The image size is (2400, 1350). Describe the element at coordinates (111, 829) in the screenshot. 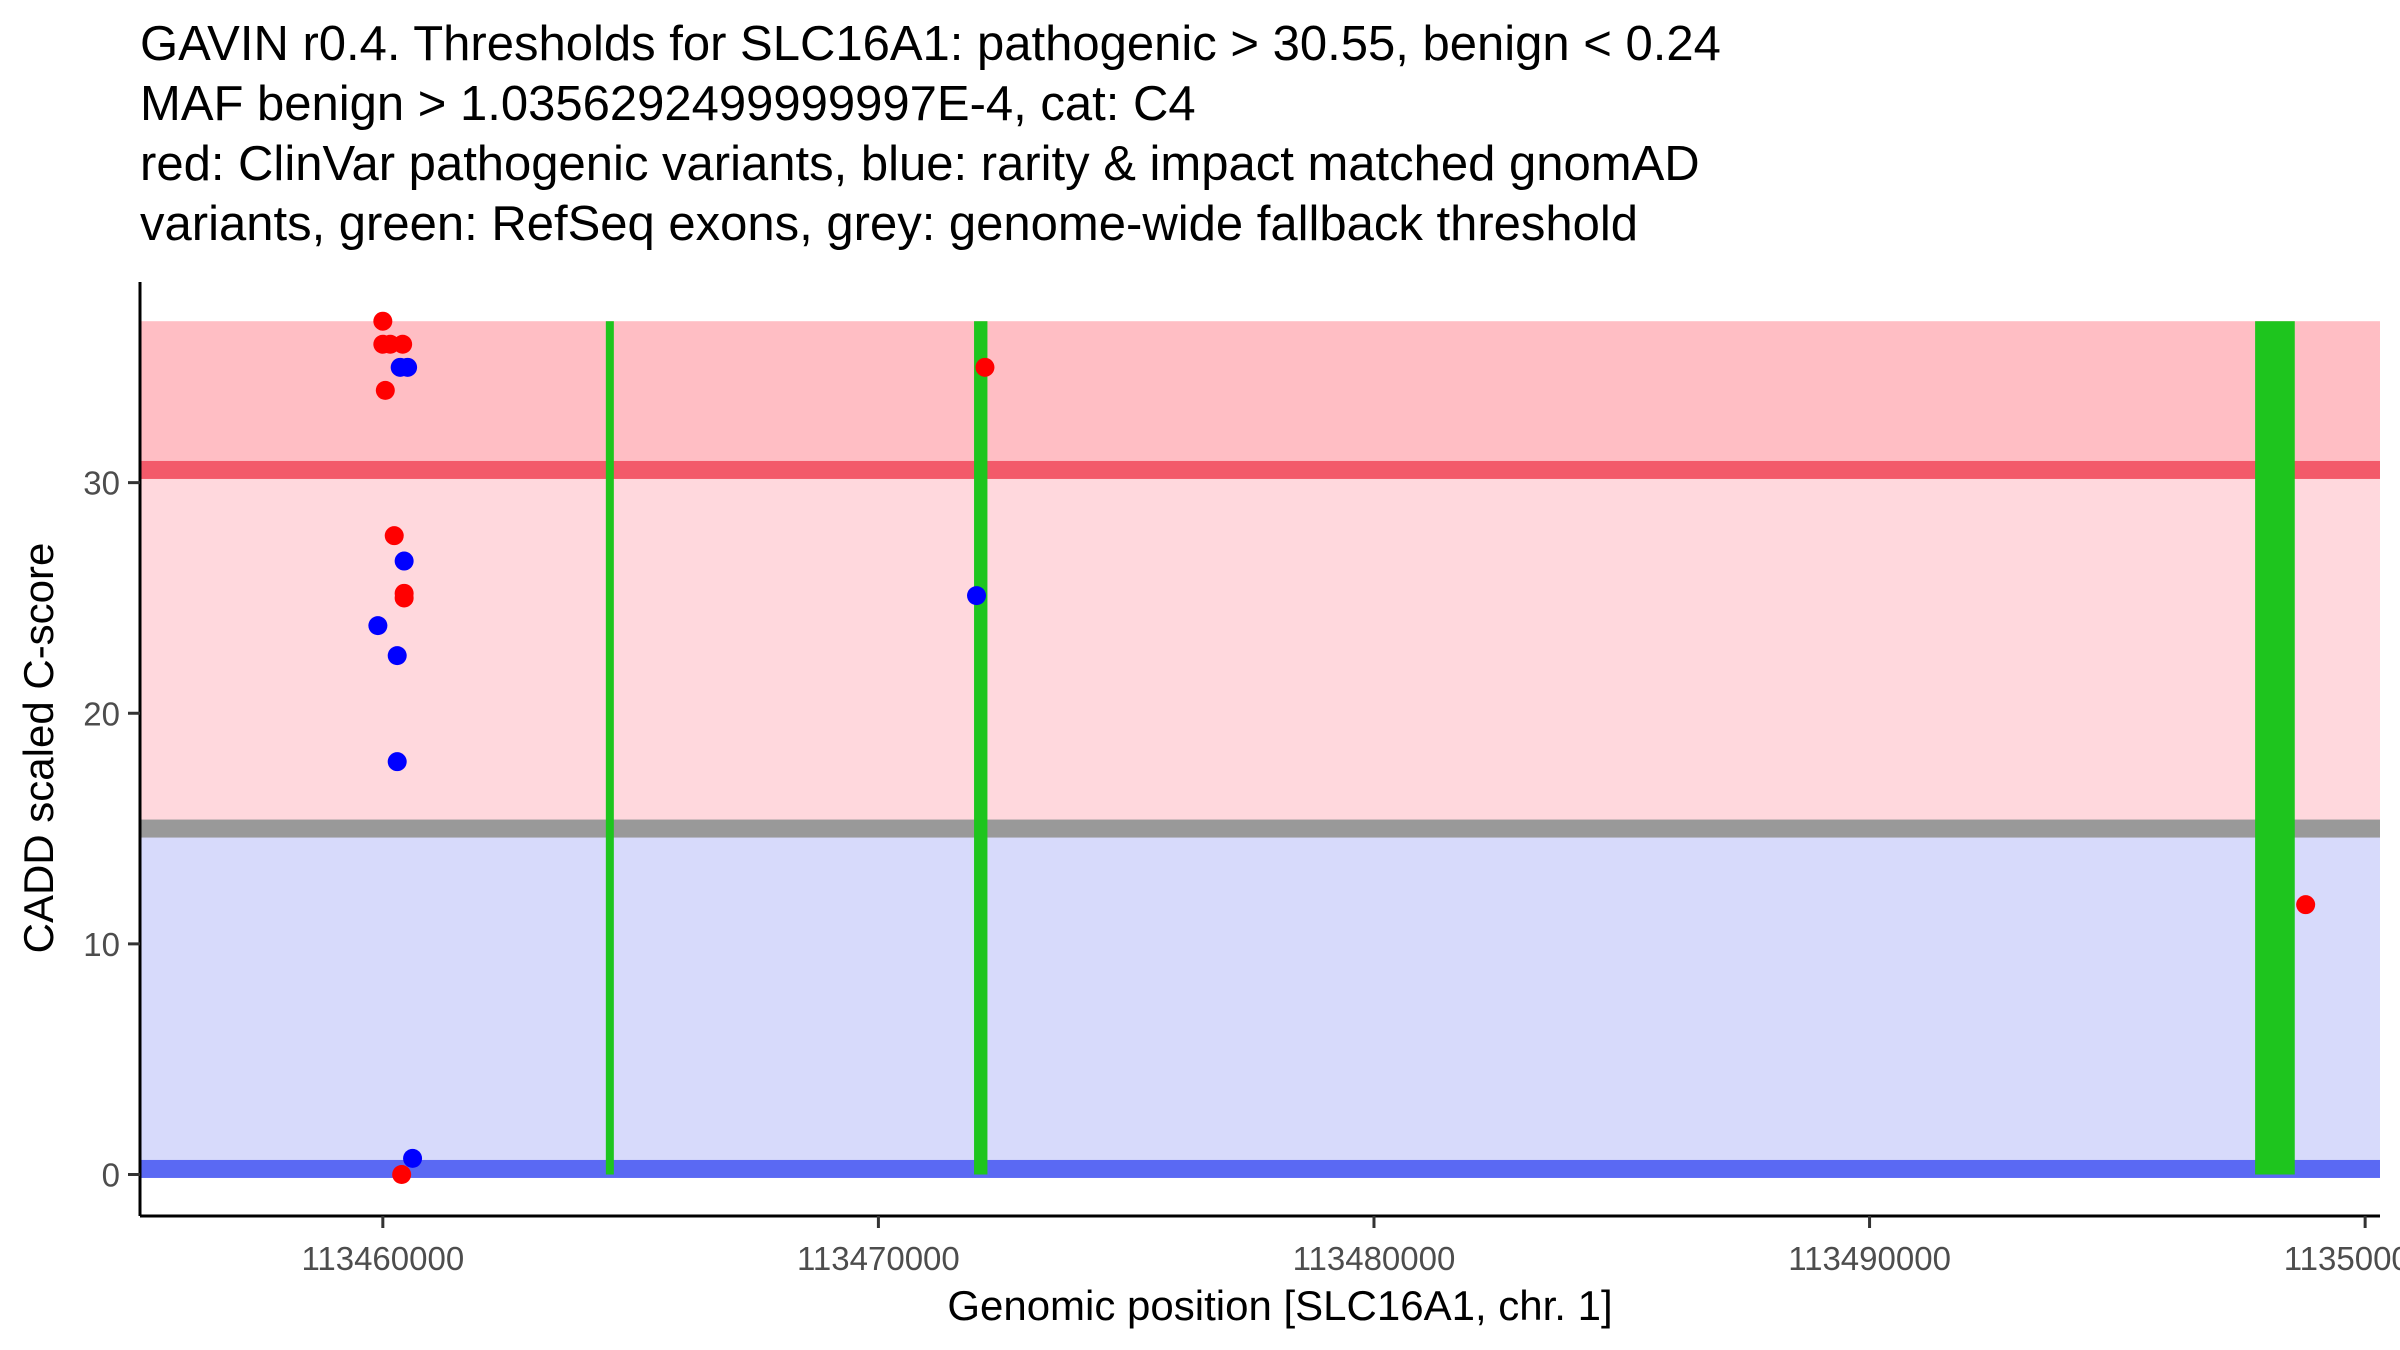

I see `y-axis-ticks: 0 10 20 30` at that location.